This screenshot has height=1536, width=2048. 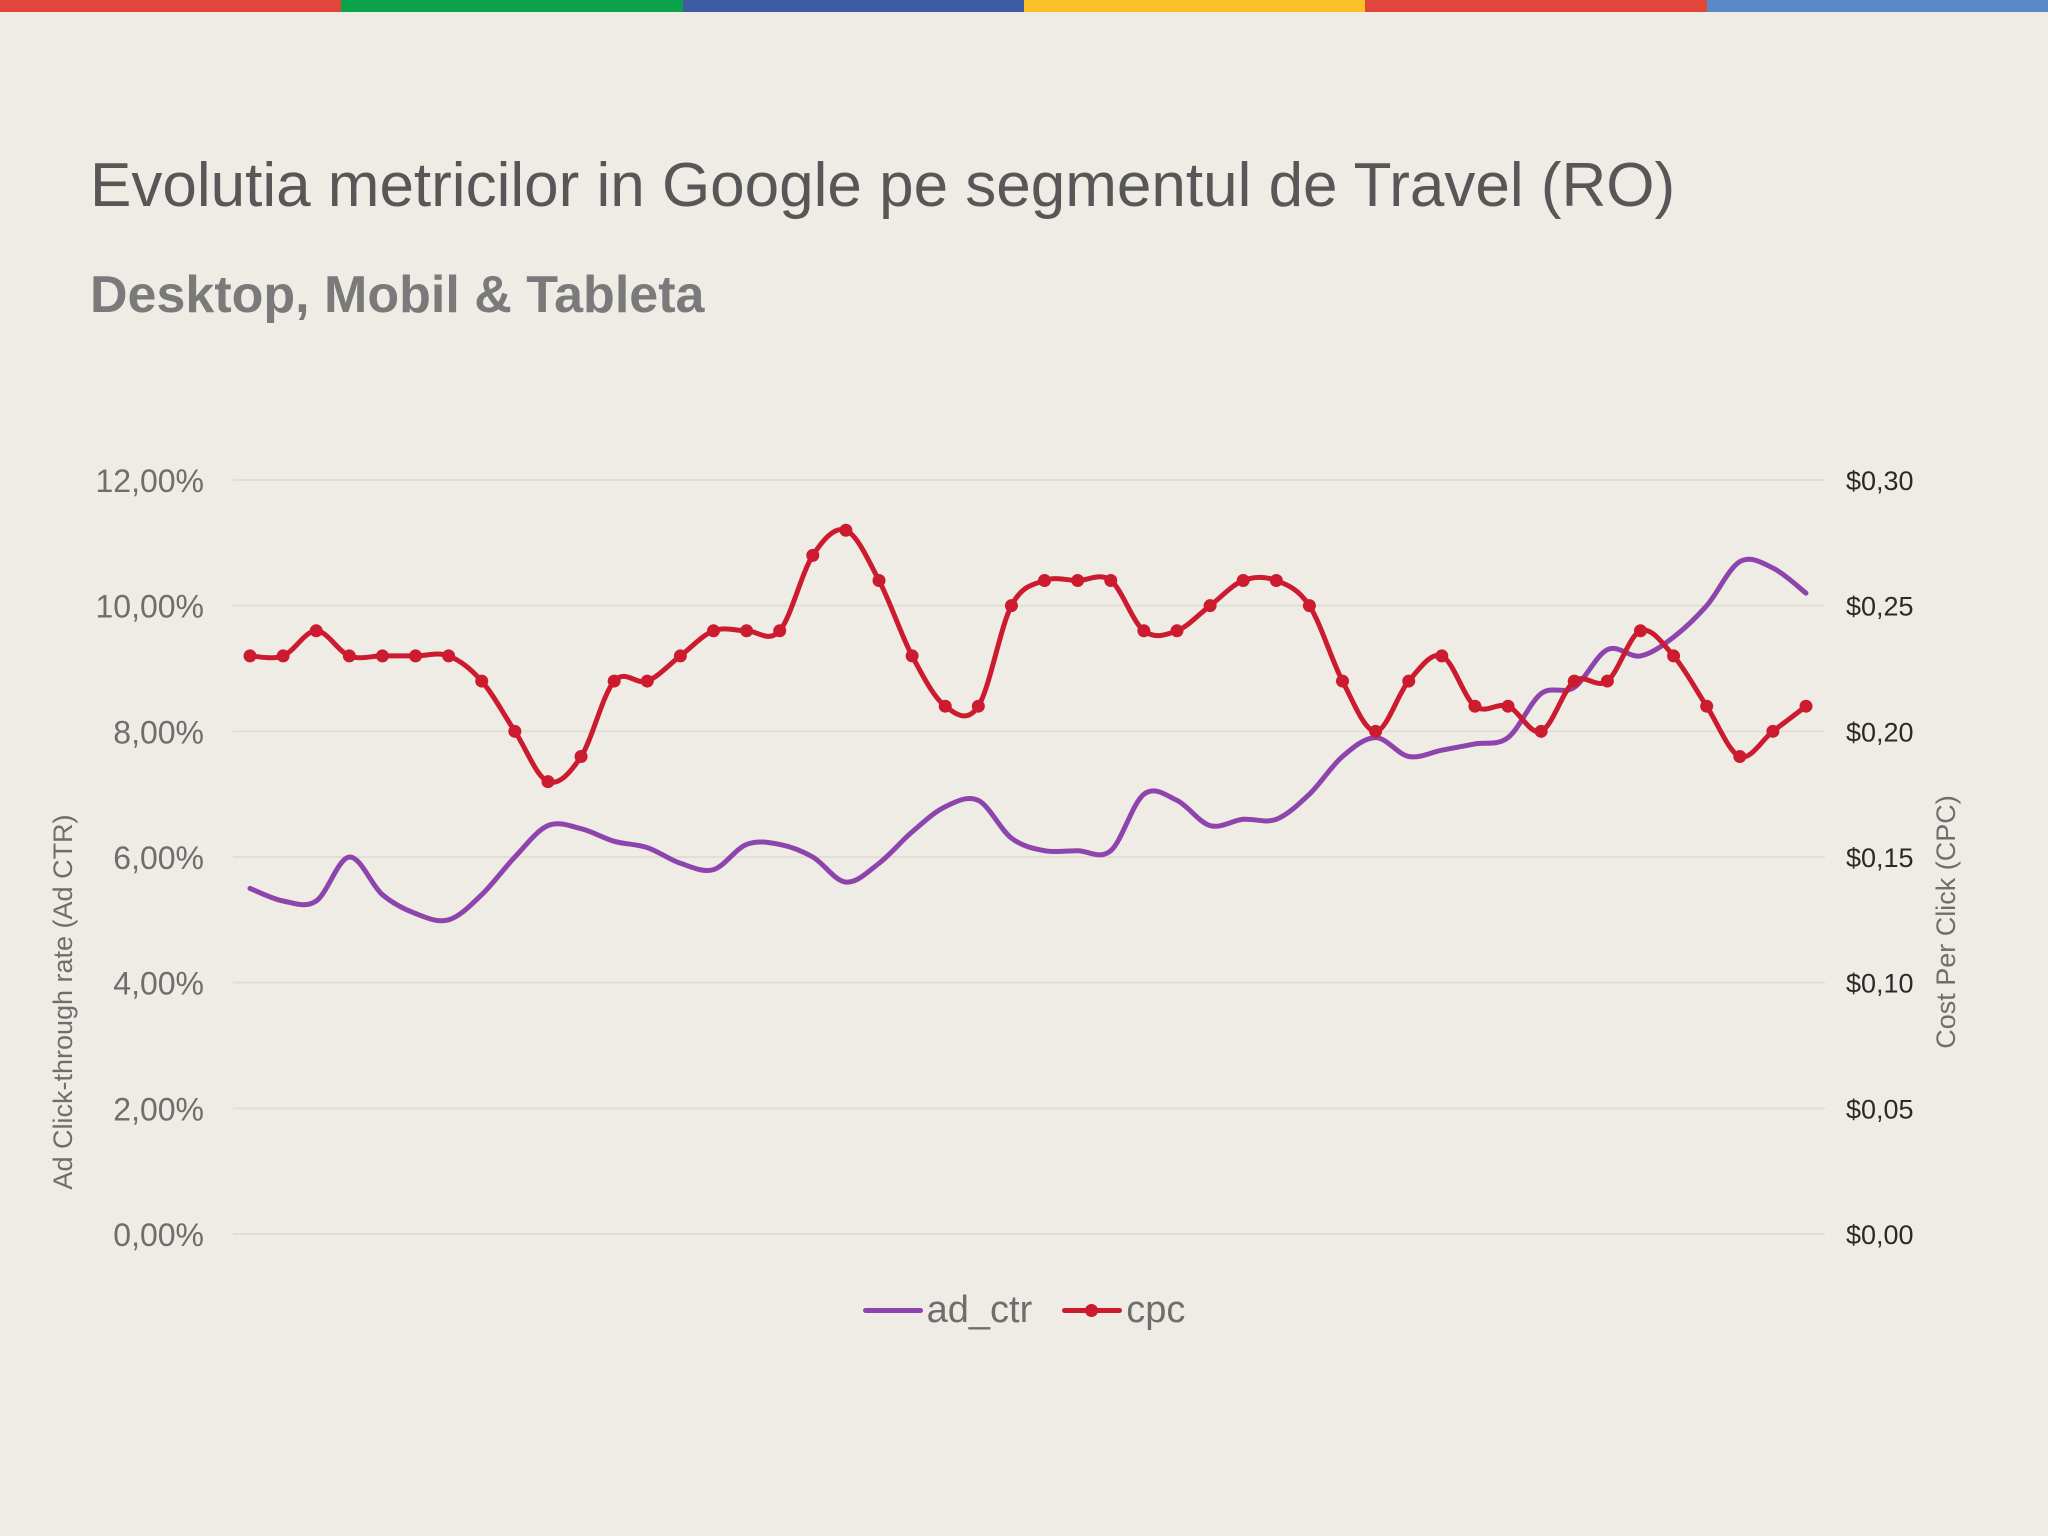 I want to click on page-subtitle: Desktop, Mobil & Tableta, so click(x=397, y=295).